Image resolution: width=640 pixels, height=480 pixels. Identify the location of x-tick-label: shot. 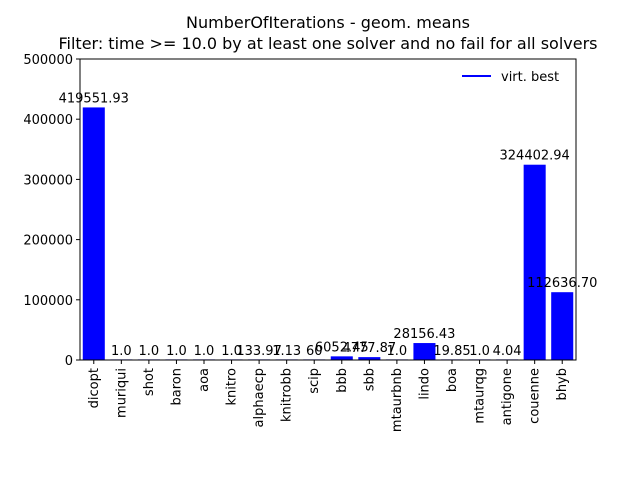
(149, 382).